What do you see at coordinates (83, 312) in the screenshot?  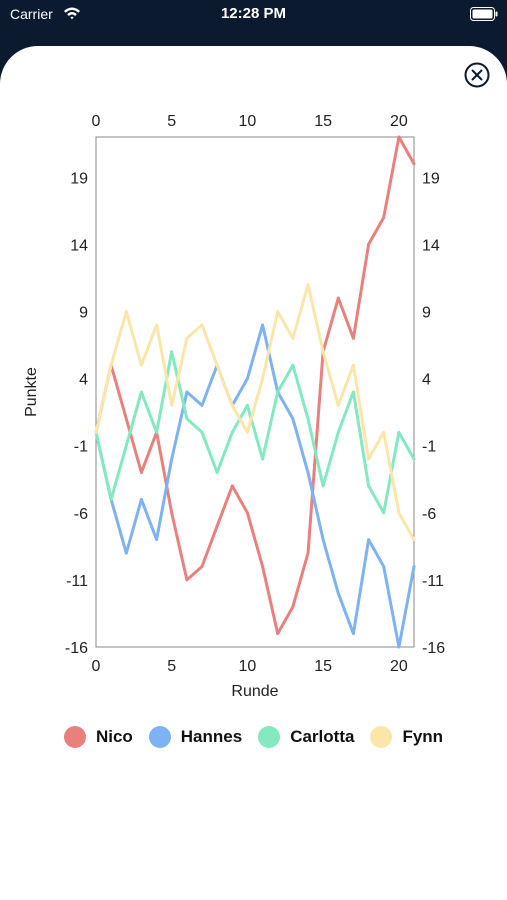 I see `y-tick-label-left: 9` at bounding box center [83, 312].